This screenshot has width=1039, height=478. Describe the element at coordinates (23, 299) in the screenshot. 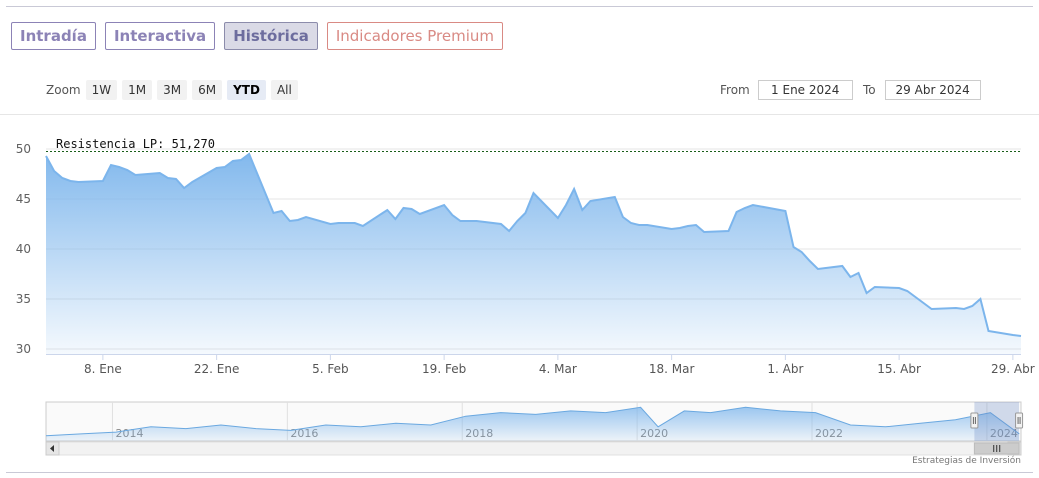

I see `y-tick-label: 35` at that location.